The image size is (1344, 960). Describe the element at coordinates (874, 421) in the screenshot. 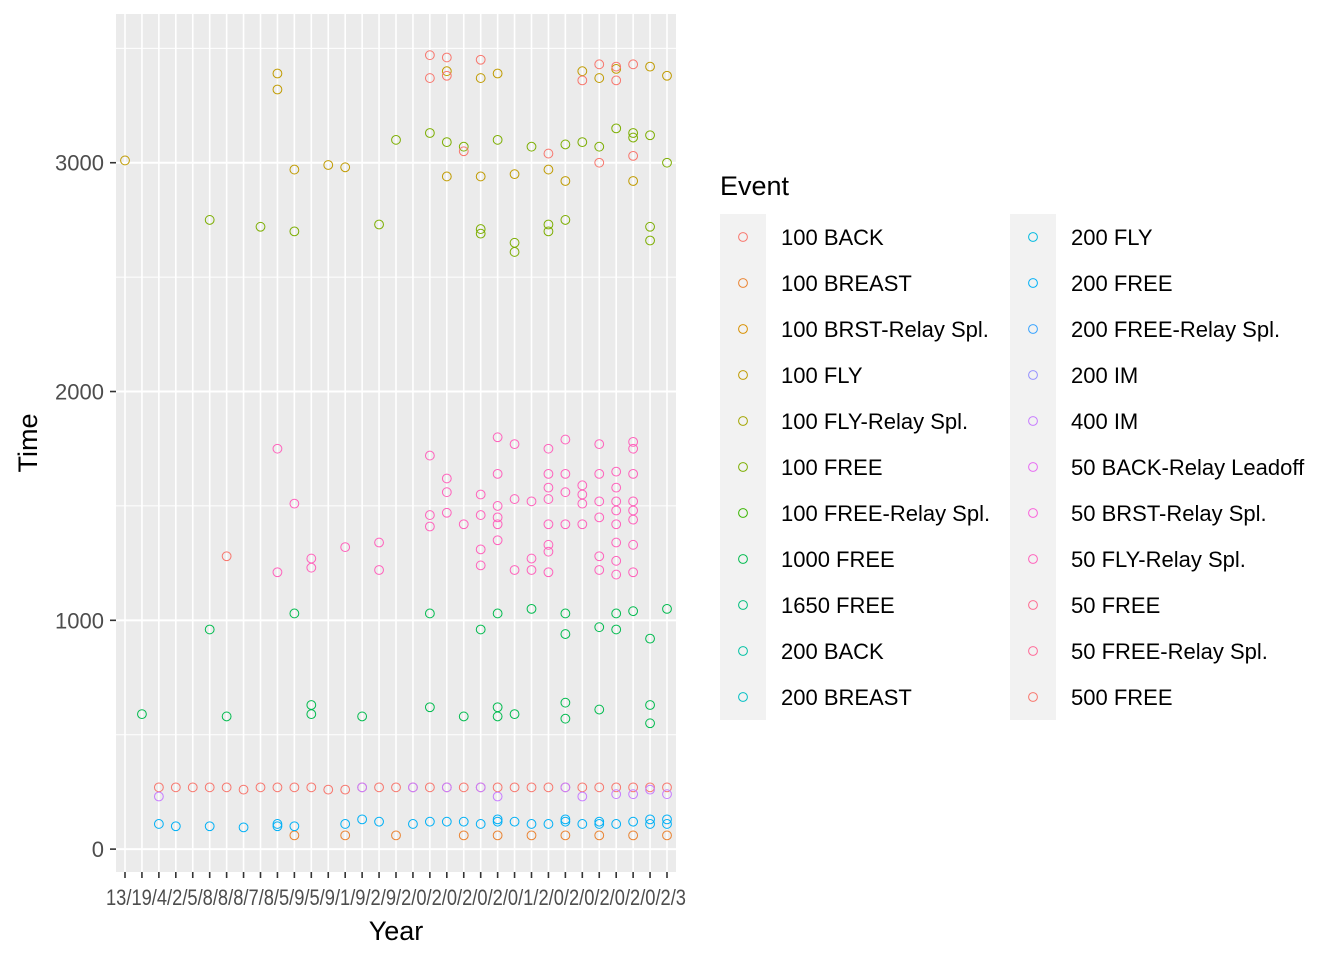

I see `legend-entry-label: 100 FLY-Relay Spl.` at that location.